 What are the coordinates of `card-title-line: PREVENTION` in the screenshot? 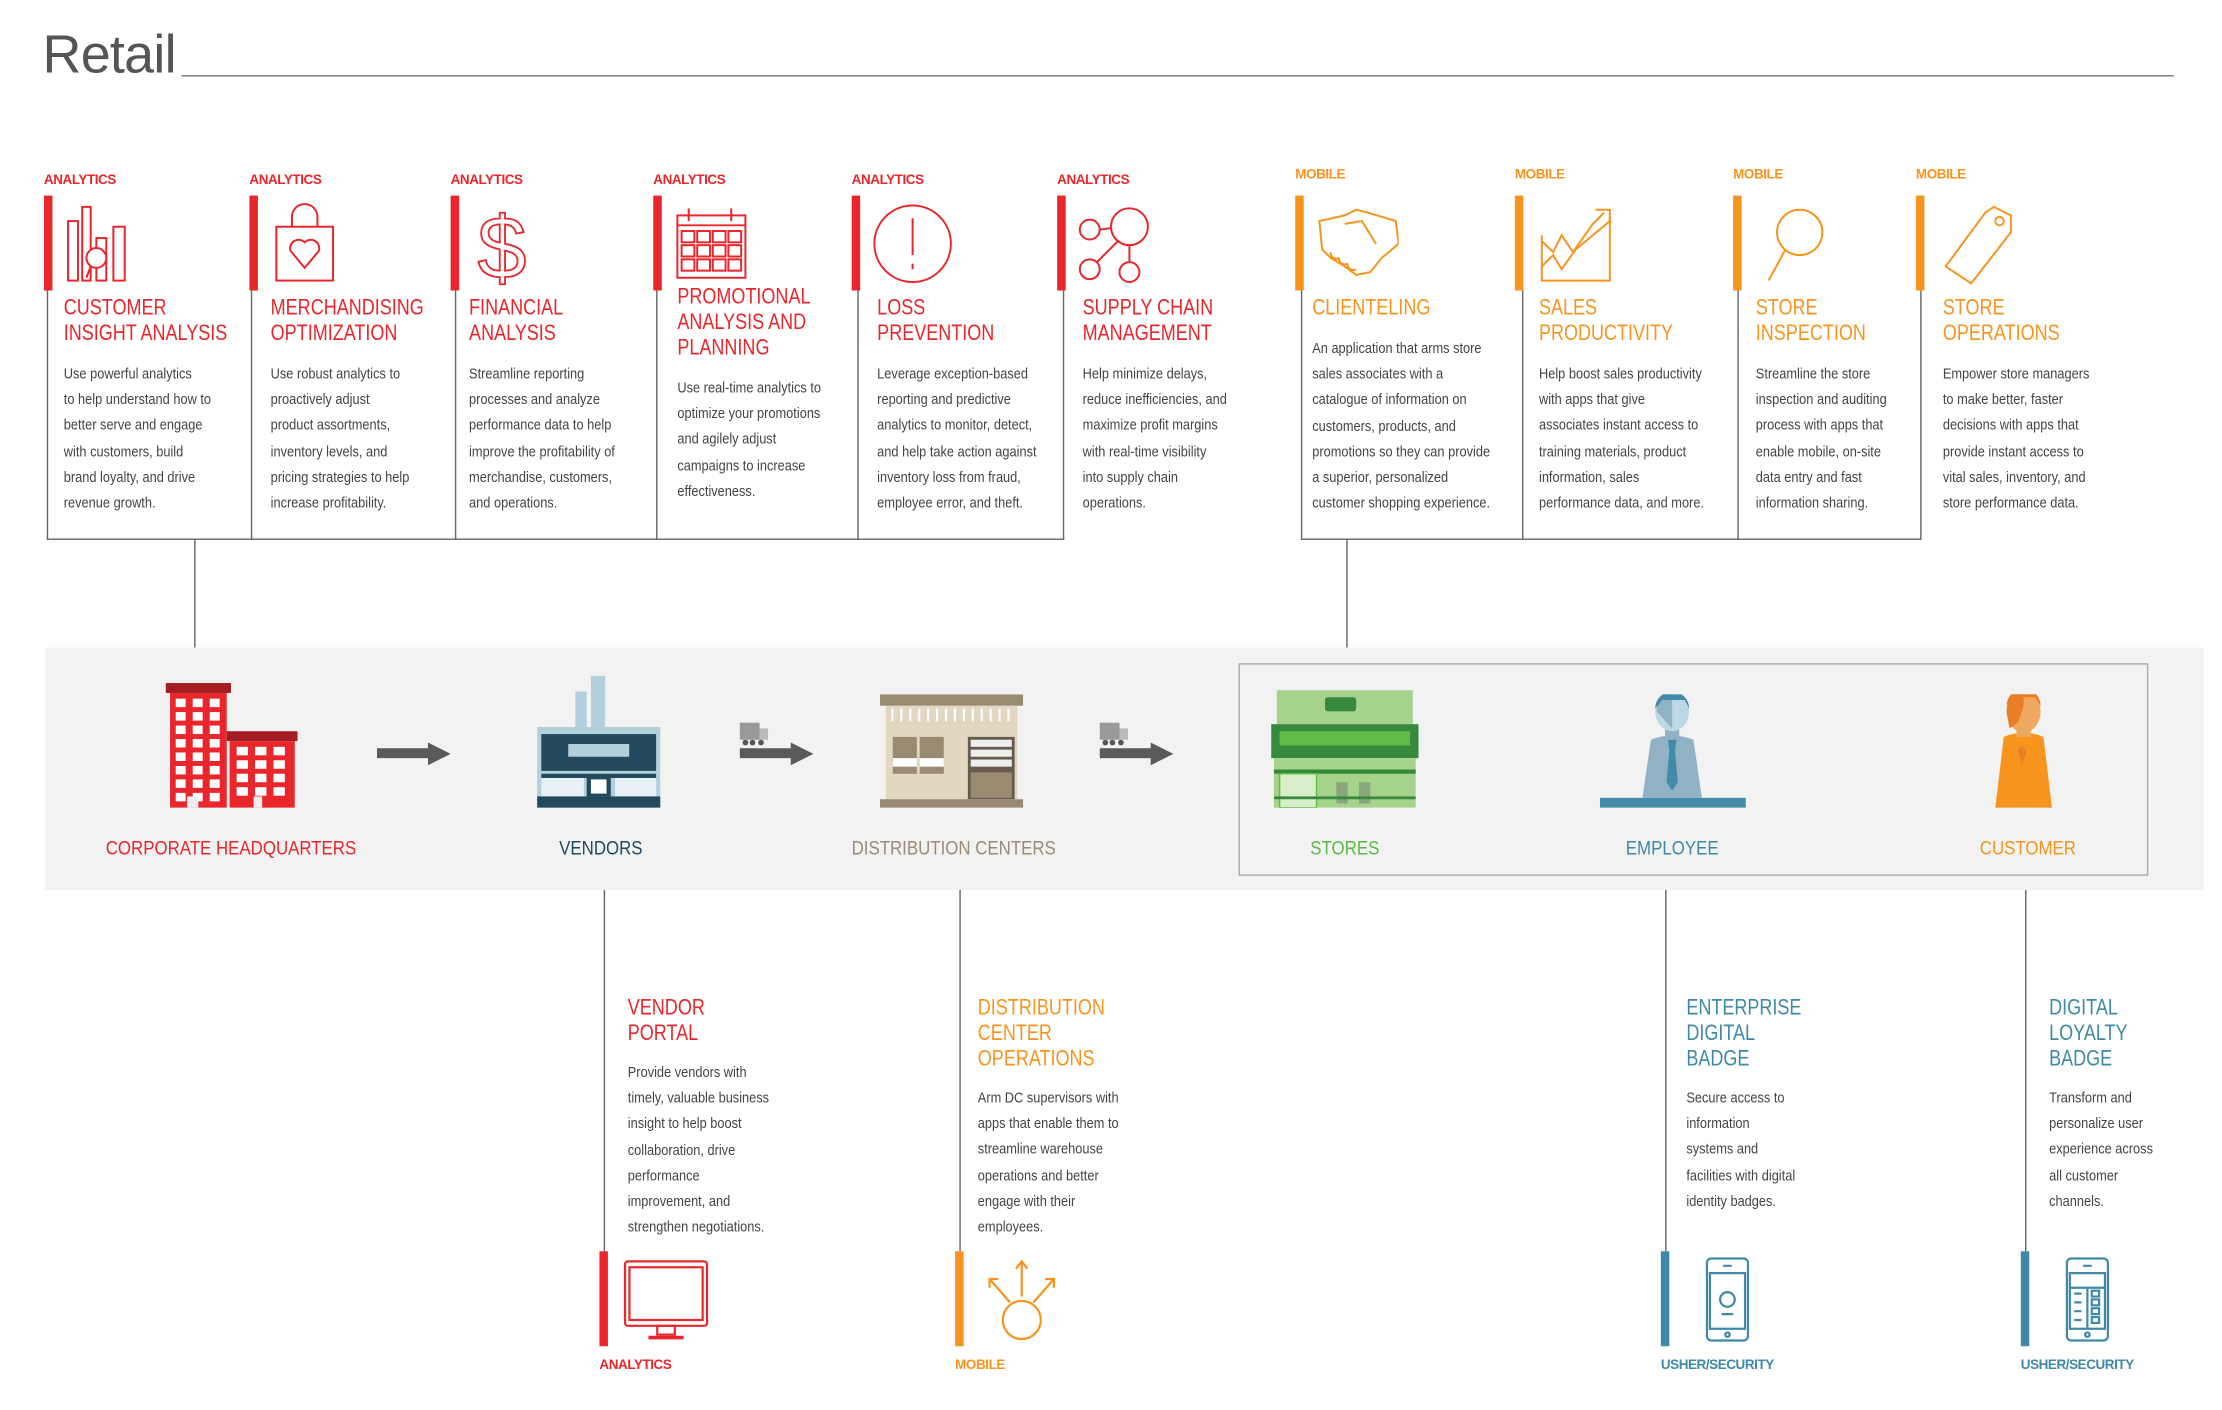 It's located at (936, 333).